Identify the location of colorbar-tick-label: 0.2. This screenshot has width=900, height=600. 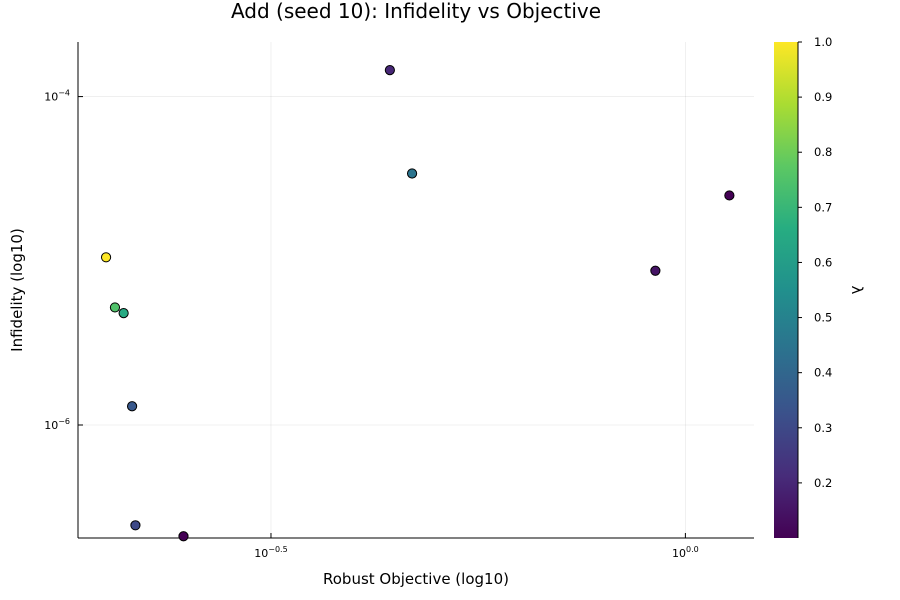
(823, 483).